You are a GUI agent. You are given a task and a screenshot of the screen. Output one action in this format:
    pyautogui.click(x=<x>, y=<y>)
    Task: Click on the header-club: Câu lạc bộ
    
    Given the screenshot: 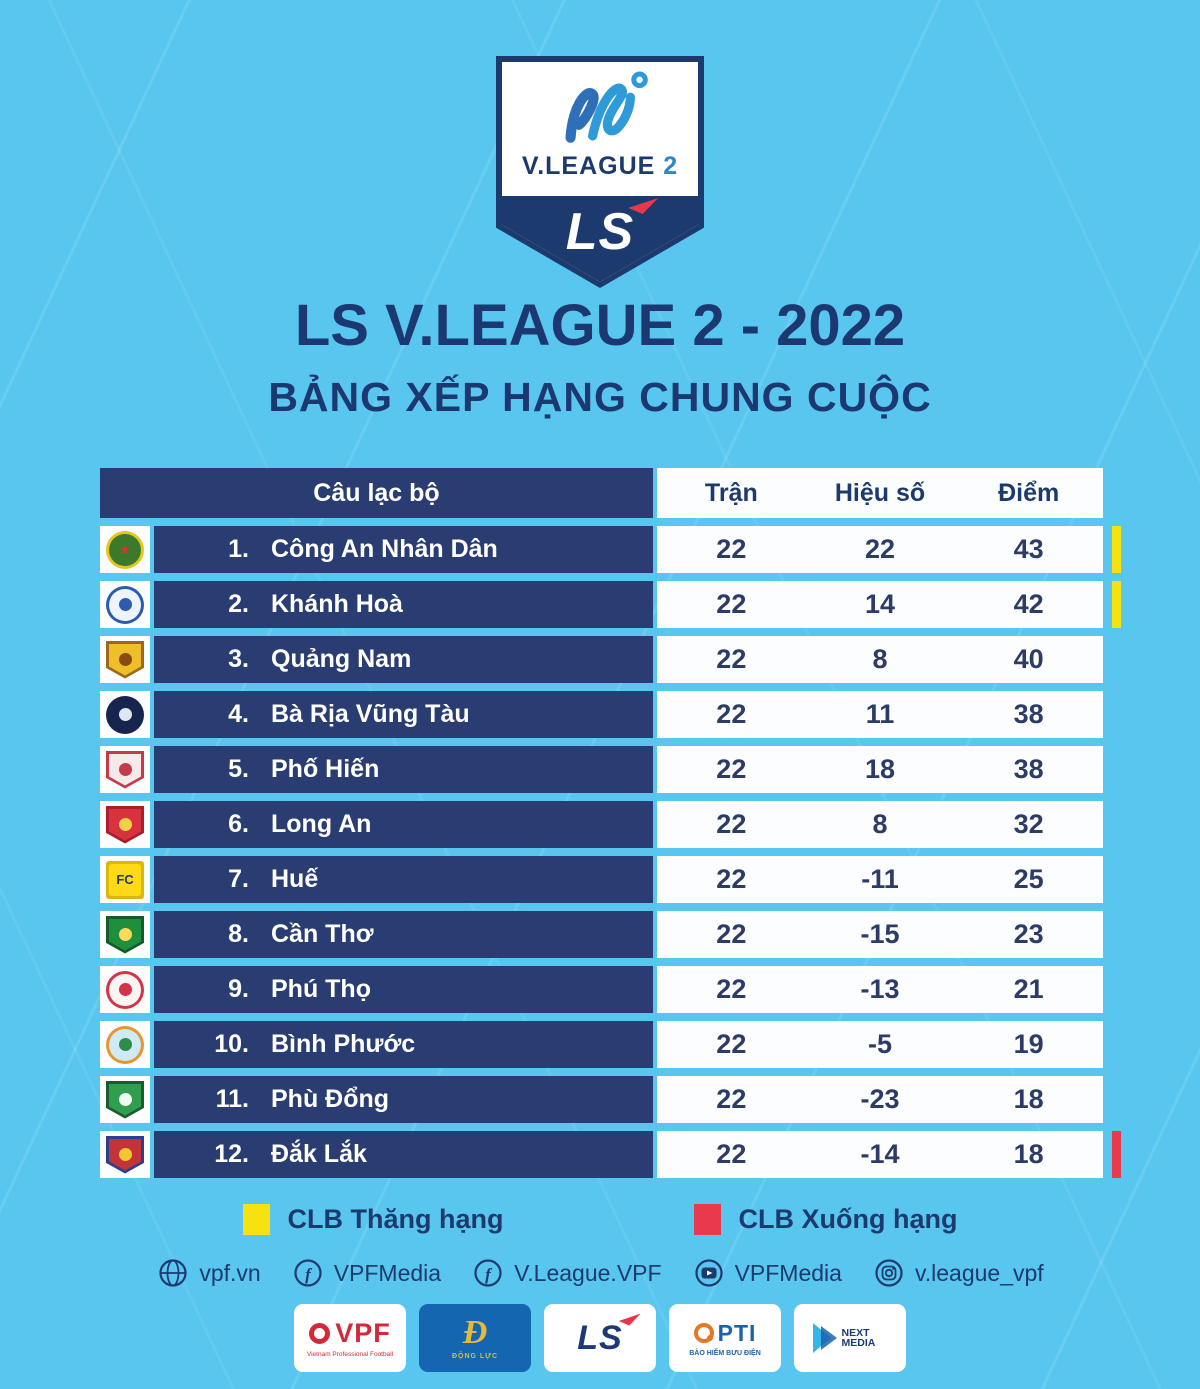 What is the action you would take?
    pyautogui.click(x=376, y=493)
    